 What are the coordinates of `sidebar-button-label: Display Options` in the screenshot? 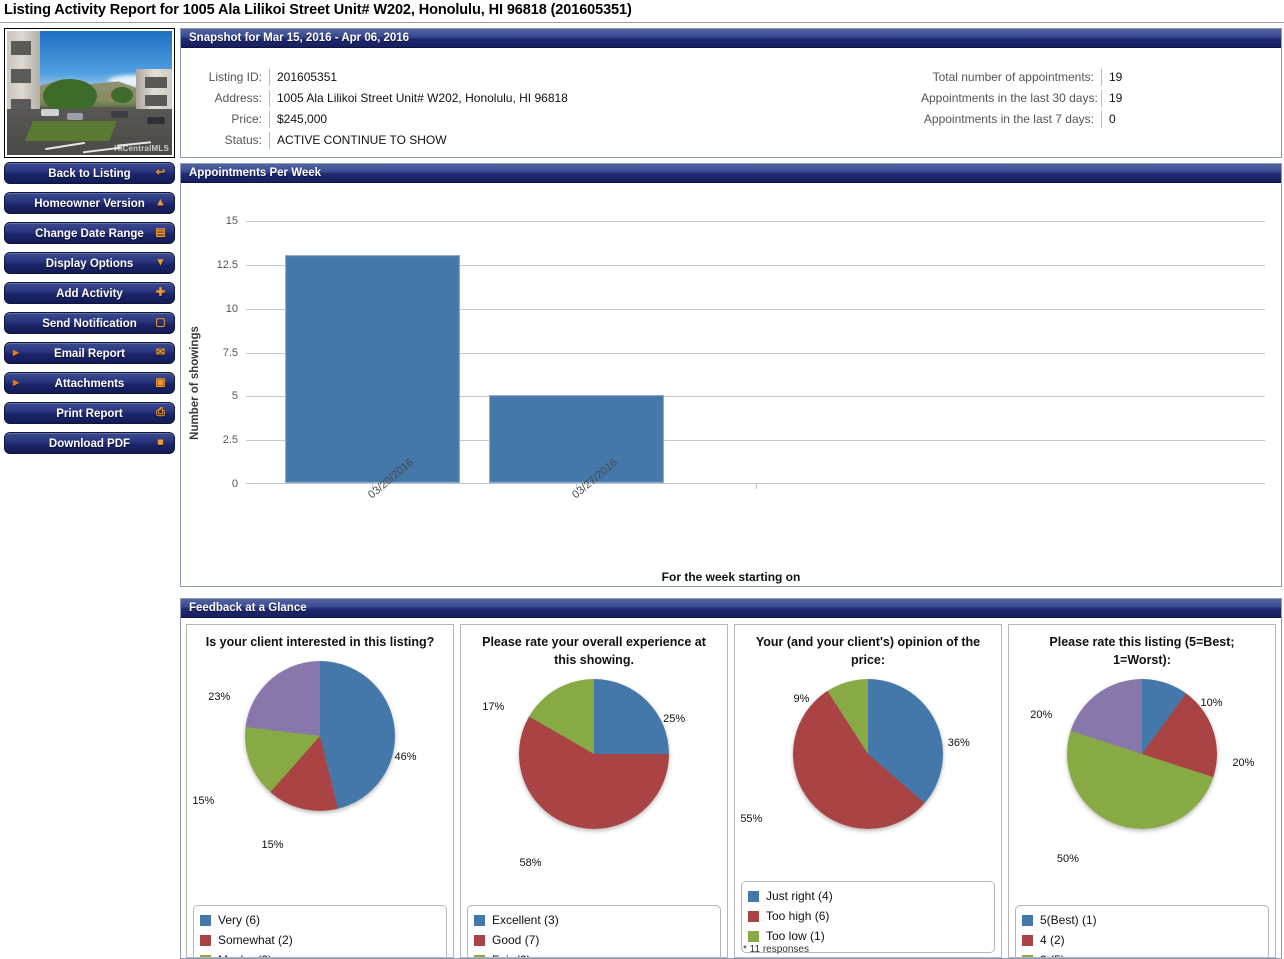 It's located at (89, 264).